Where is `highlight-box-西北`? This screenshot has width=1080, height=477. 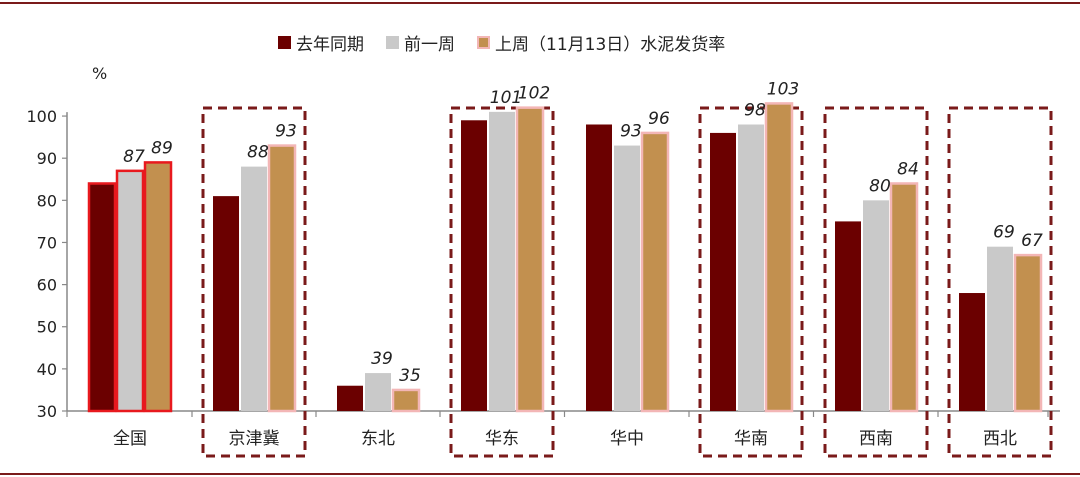 highlight-box-西北 is located at coordinates (1000, 282).